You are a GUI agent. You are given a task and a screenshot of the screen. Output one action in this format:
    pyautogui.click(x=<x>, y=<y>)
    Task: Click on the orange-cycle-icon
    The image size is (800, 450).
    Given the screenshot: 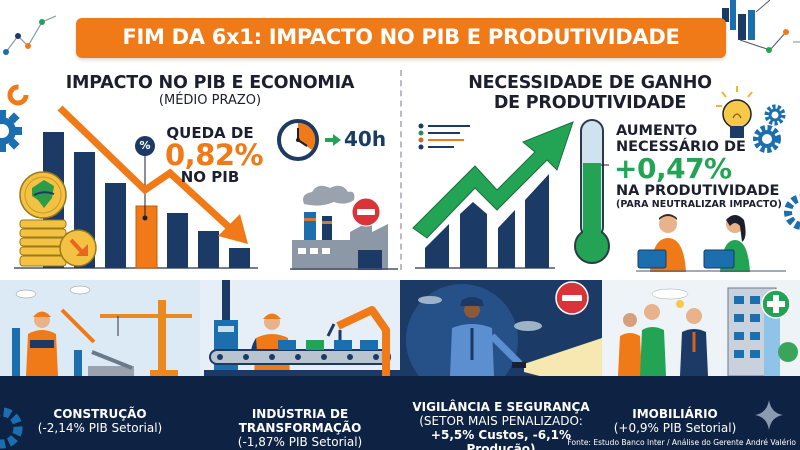 What is the action you would take?
    pyautogui.click(x=18, y=95)
    